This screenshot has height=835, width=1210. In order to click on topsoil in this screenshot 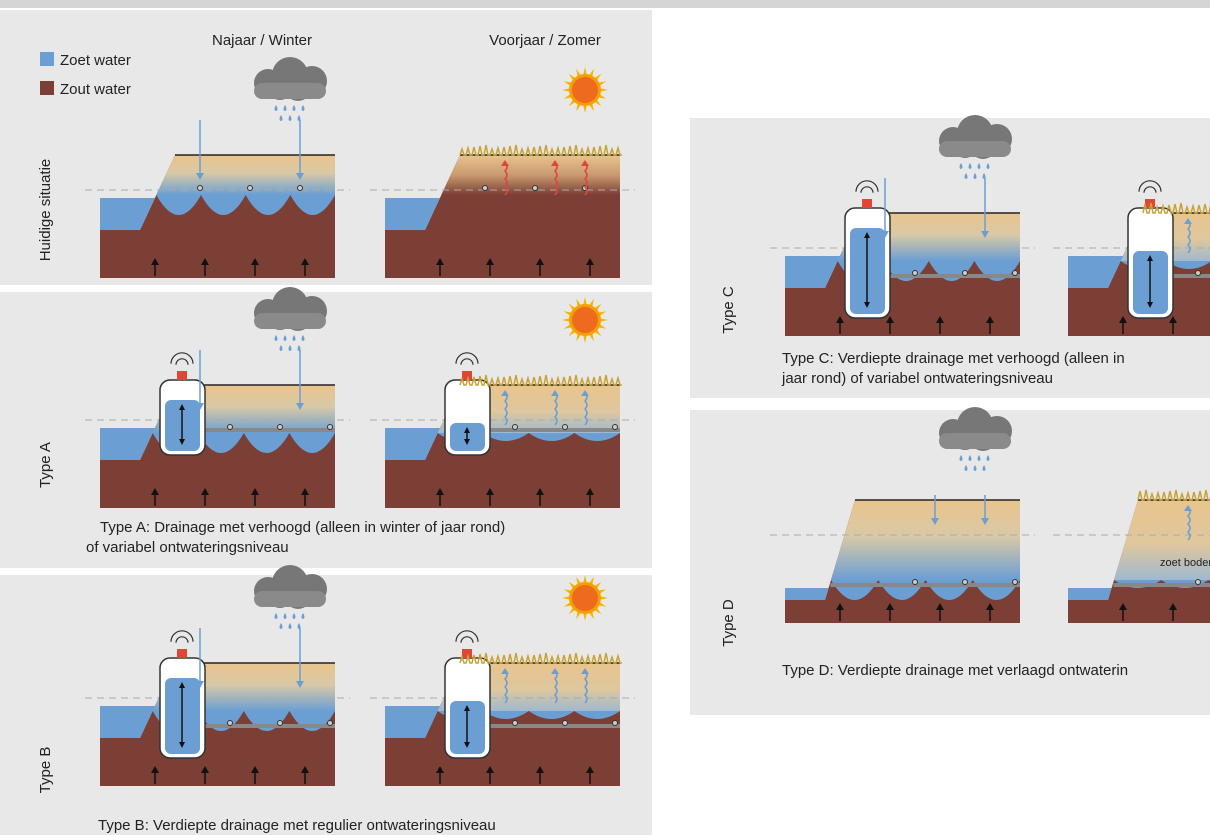, I will do `click(245, 175)`.